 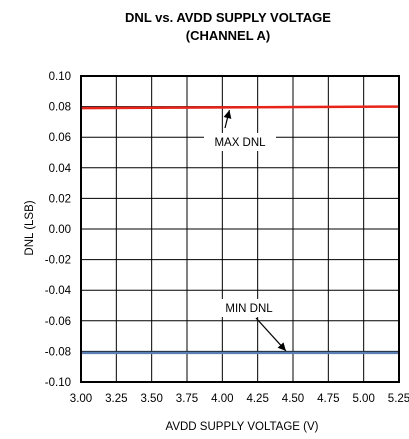 What do you see at coordinates (60, 199) in the screenshot?
I see `y-tick-label: 0.02` at bounding box center [60, 199].